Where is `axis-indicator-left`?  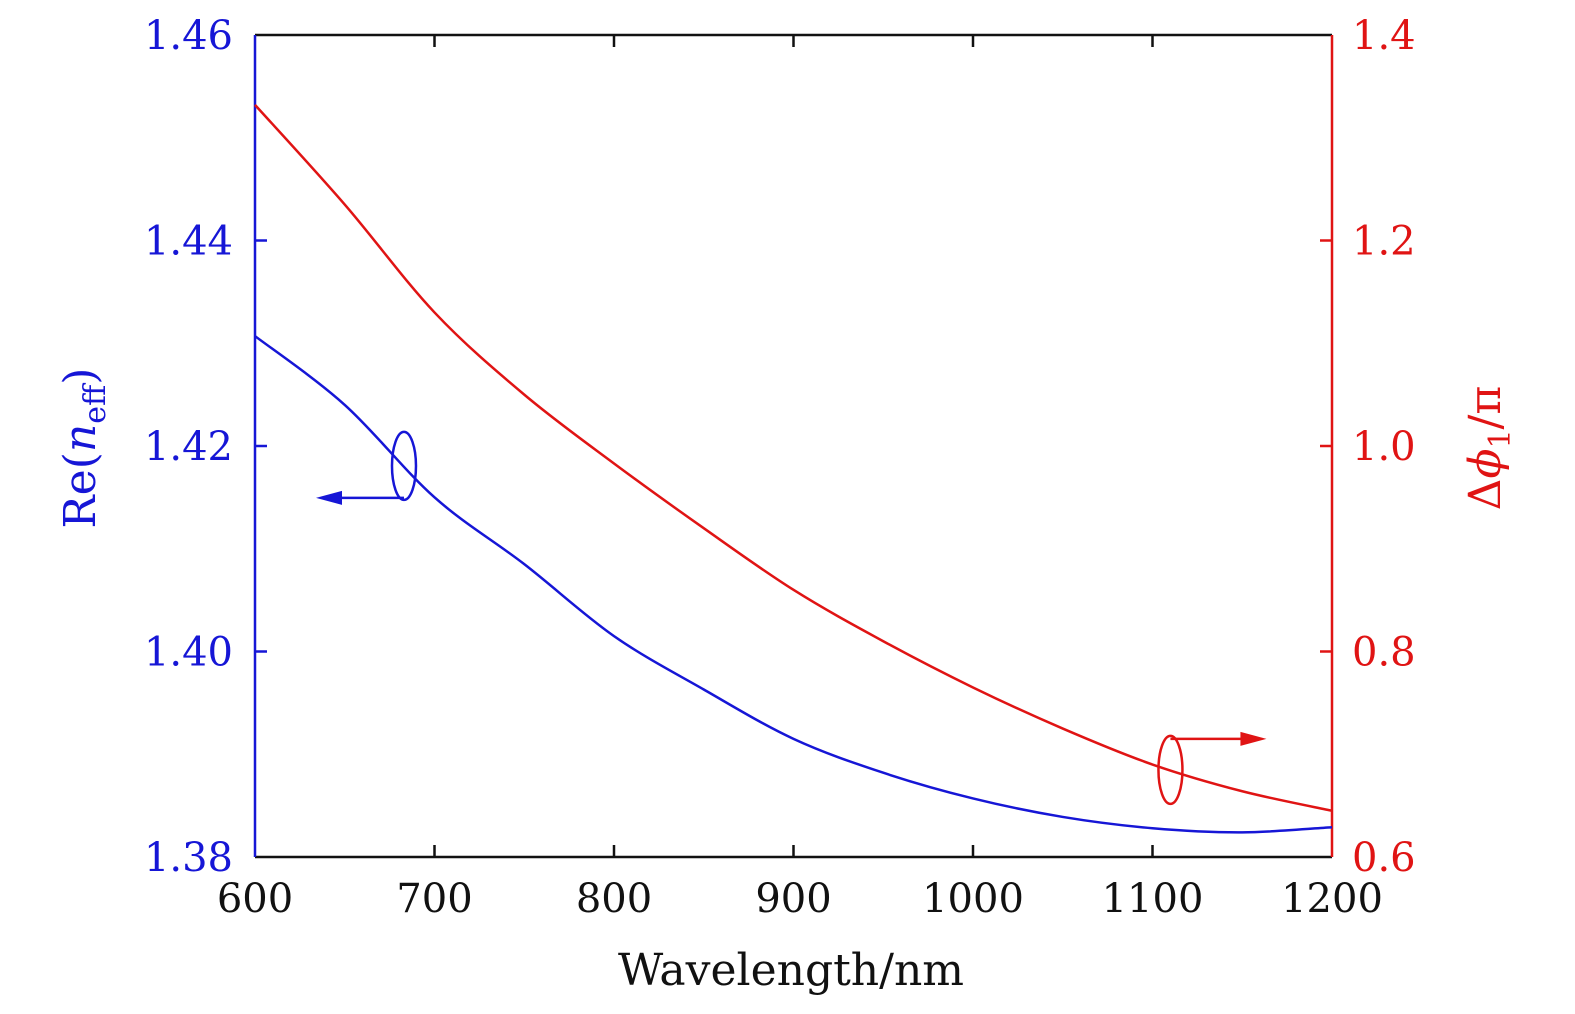 axis-indicator-left is located at coordinates (366, 467).